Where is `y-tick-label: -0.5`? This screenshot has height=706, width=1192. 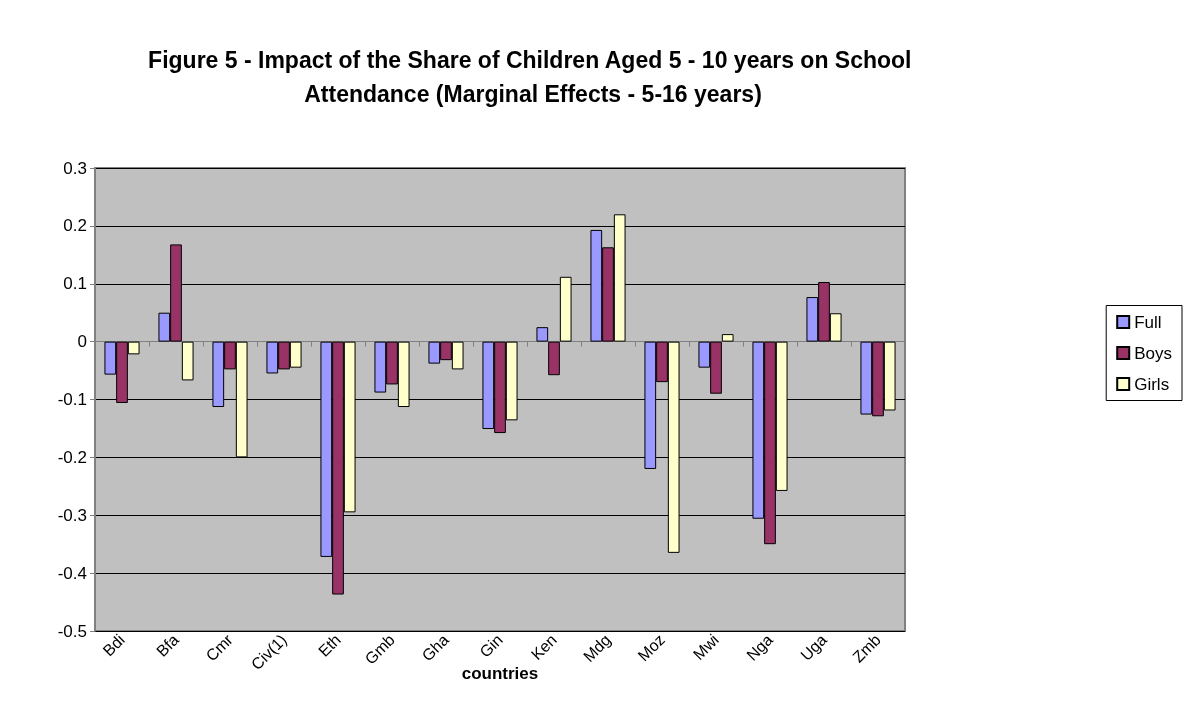 y-tick-label: -0.5 is located at coordinates (72, 631).